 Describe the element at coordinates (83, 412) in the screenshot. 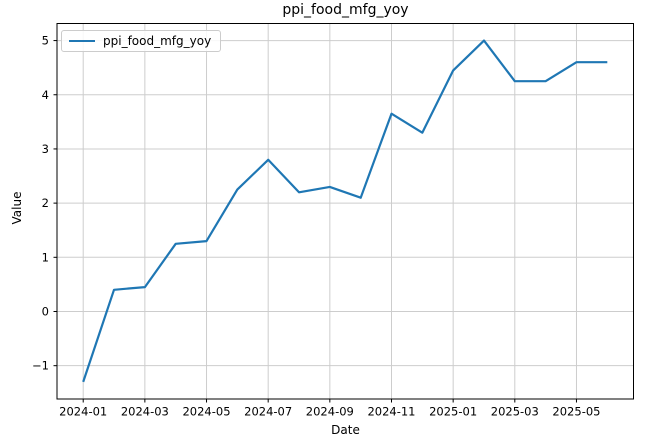

I see `x-tick-label: 2024-01` at that location.